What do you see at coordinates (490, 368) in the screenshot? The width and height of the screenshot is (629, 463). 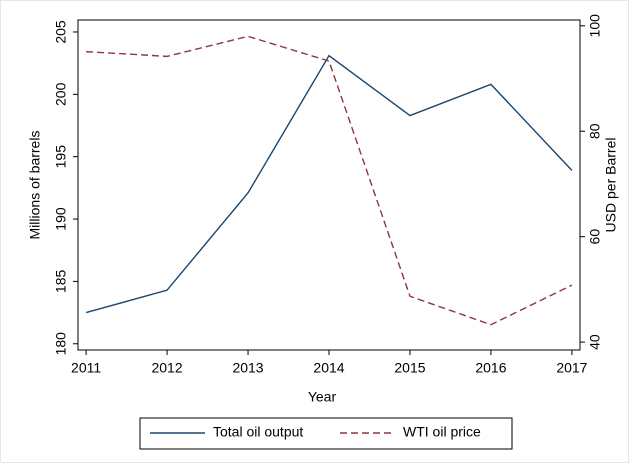 I see `x-tick-label: 2016` at bounding box center [490, 368].